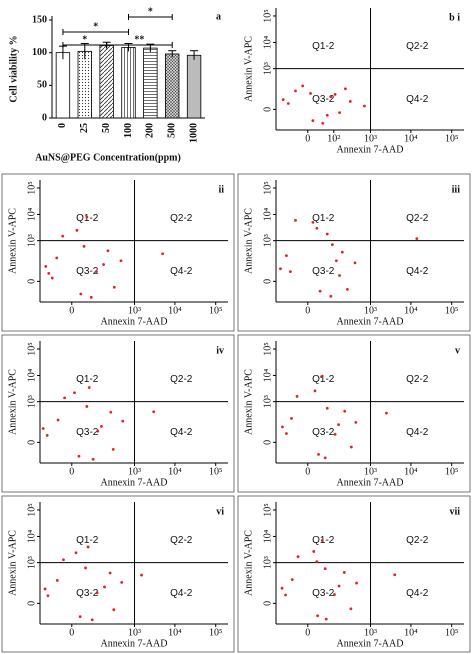  Describe the element at coordinates (193, 133) in the screenshot. I see `x-tick-label: 1000` at that location.